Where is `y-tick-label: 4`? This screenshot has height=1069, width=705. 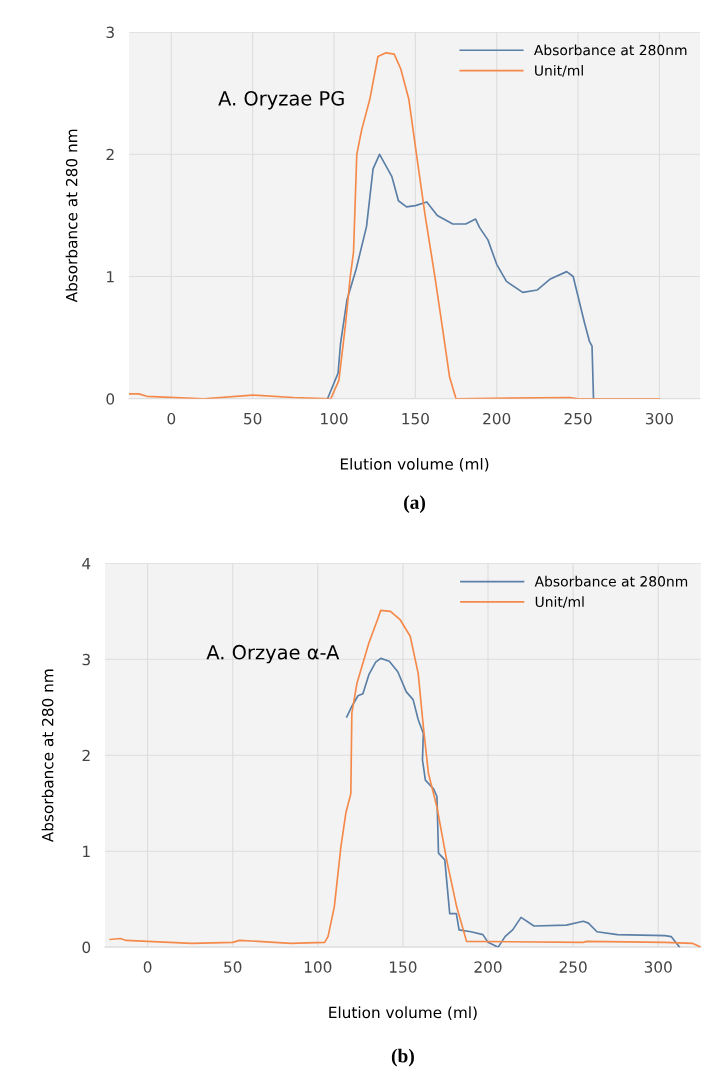 y-tick-label: 4 is located at coordinates (86, 564).